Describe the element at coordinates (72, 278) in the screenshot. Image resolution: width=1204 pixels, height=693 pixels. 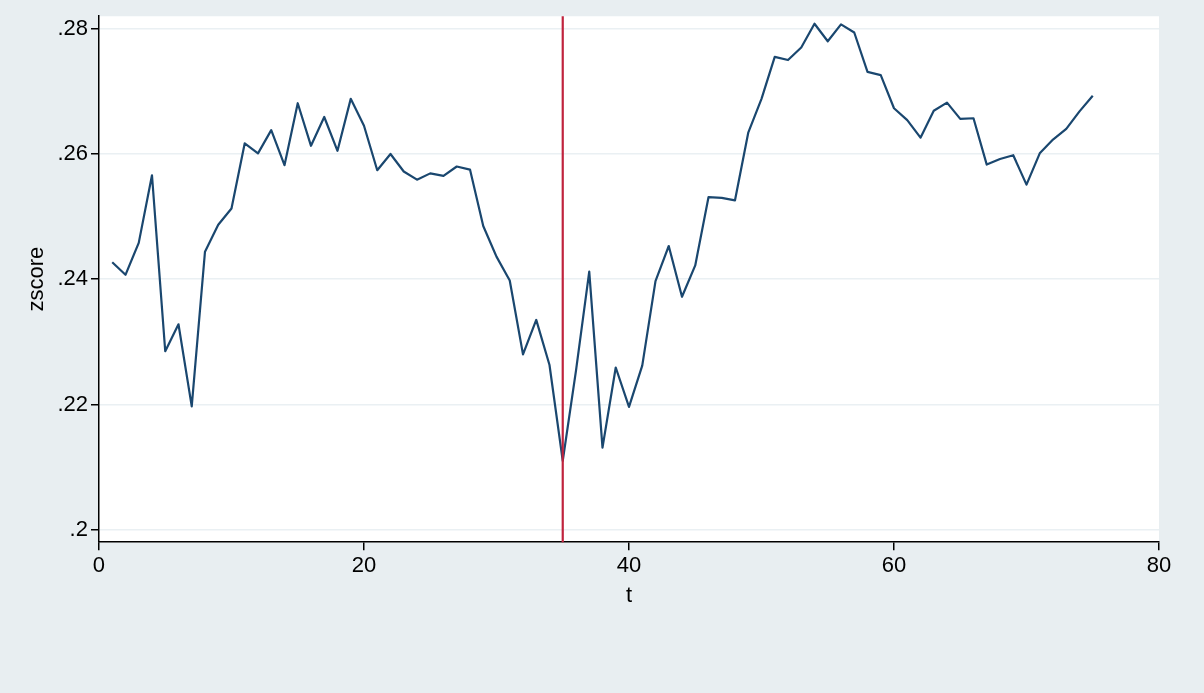
I see `y-tick-label: .24` at that location.